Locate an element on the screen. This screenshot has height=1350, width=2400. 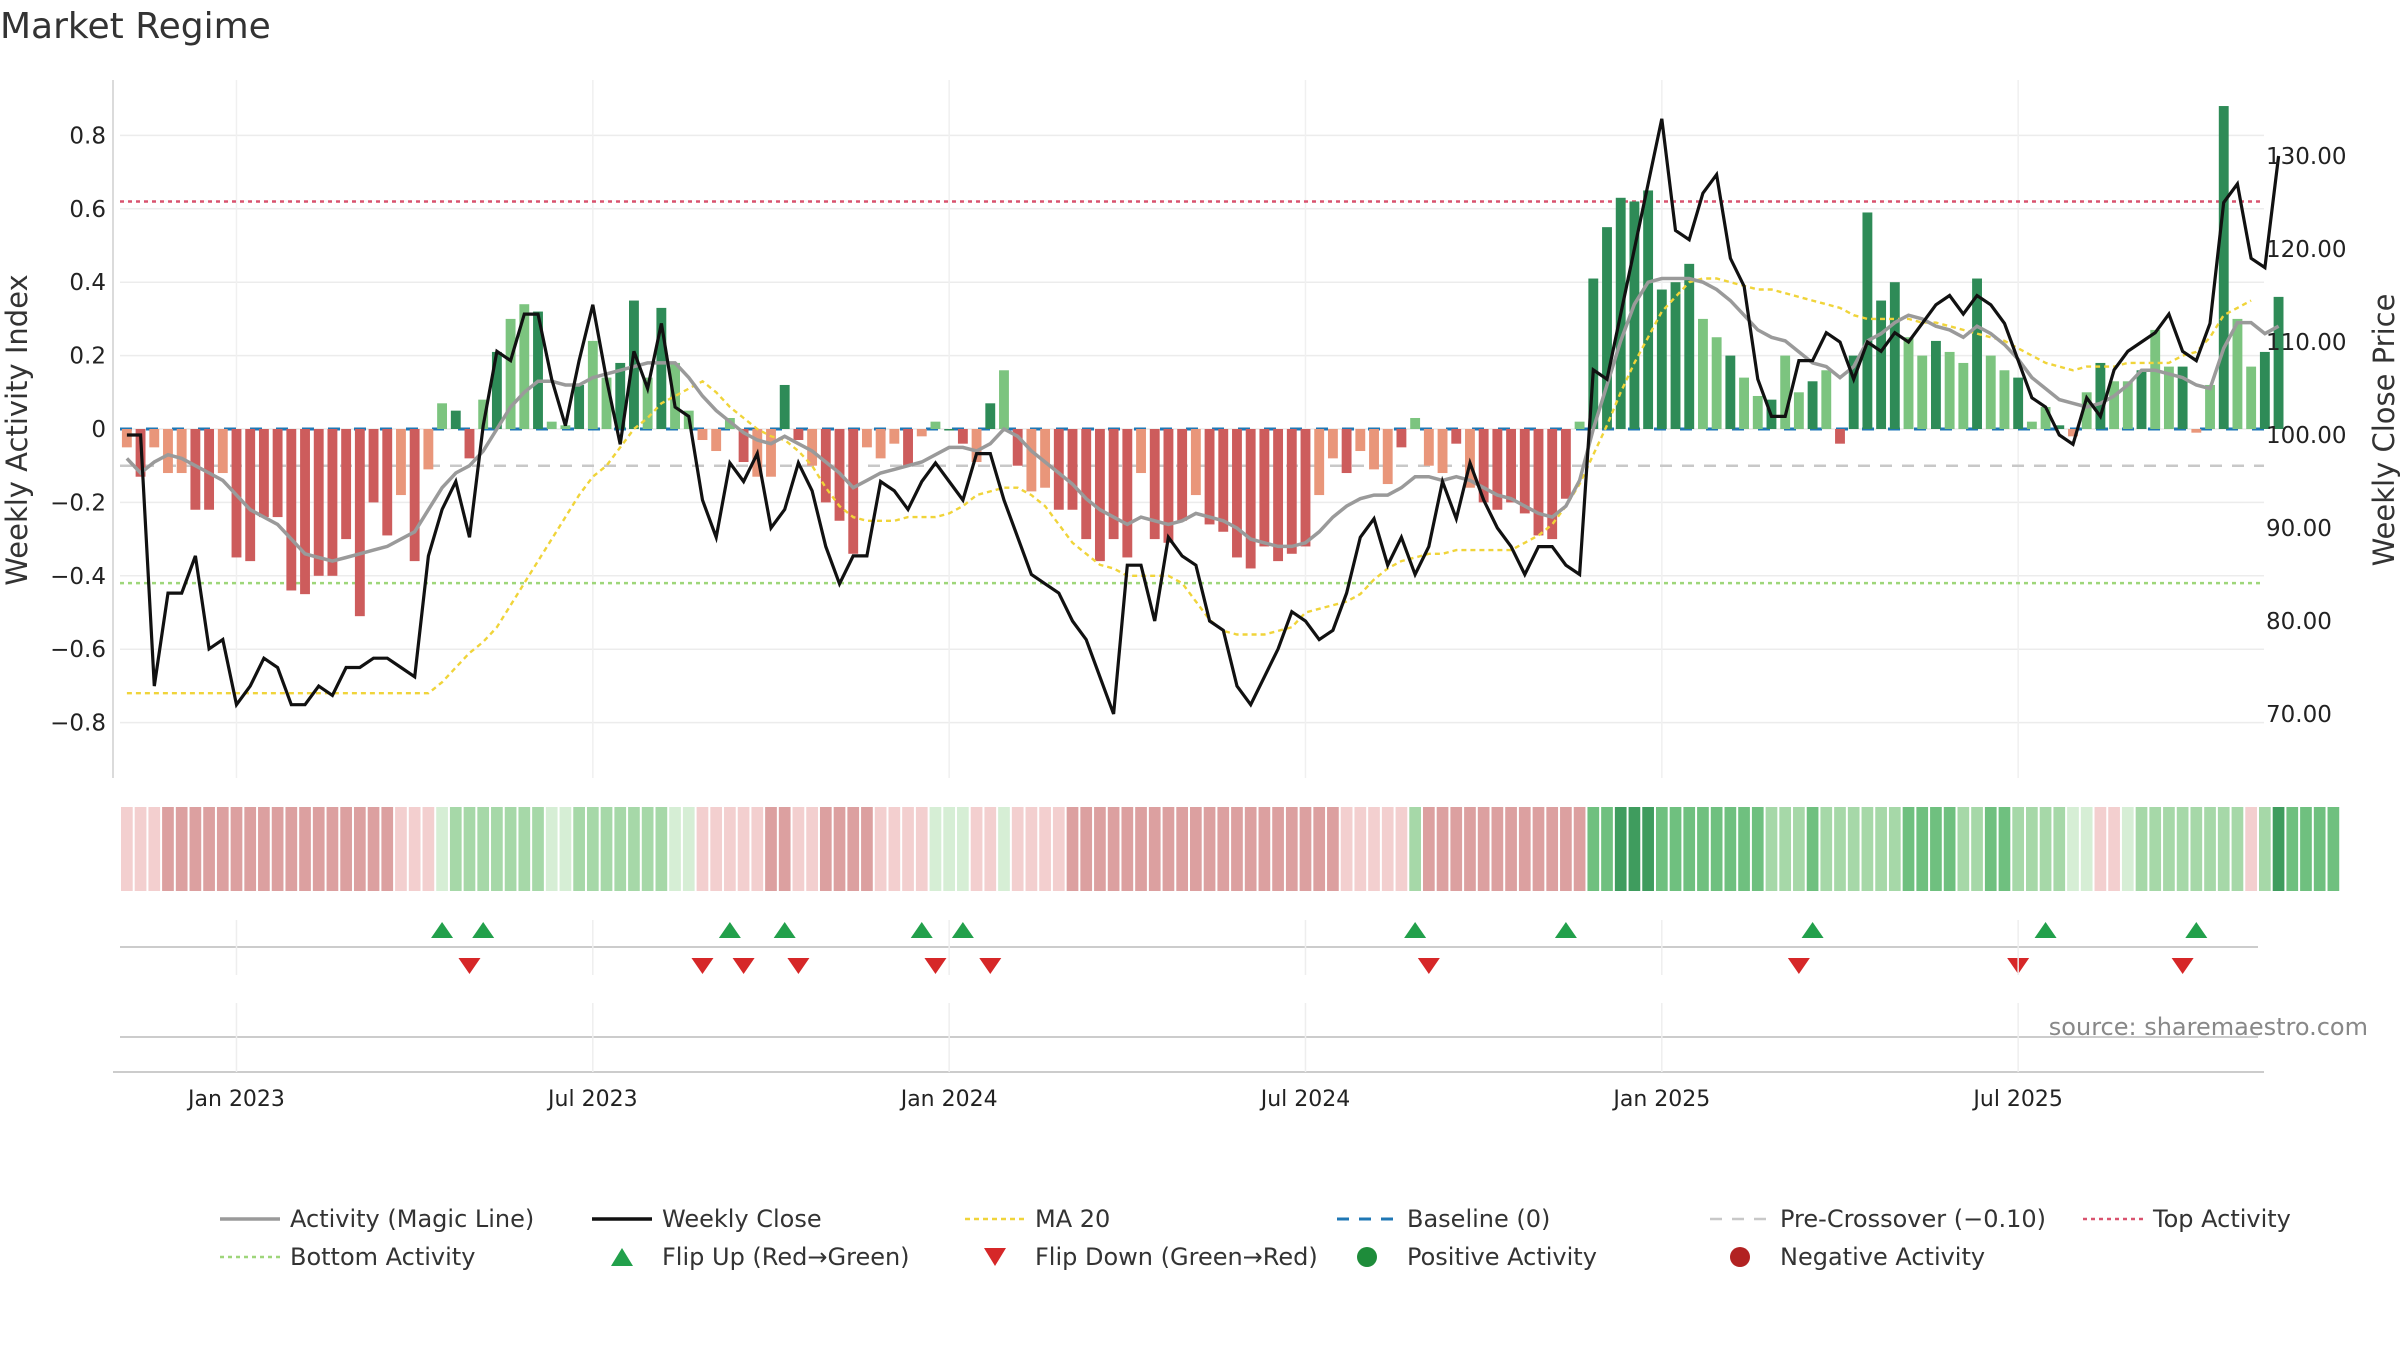
left-y-tick-label: −0.6 is located at coordinates (78, 650).